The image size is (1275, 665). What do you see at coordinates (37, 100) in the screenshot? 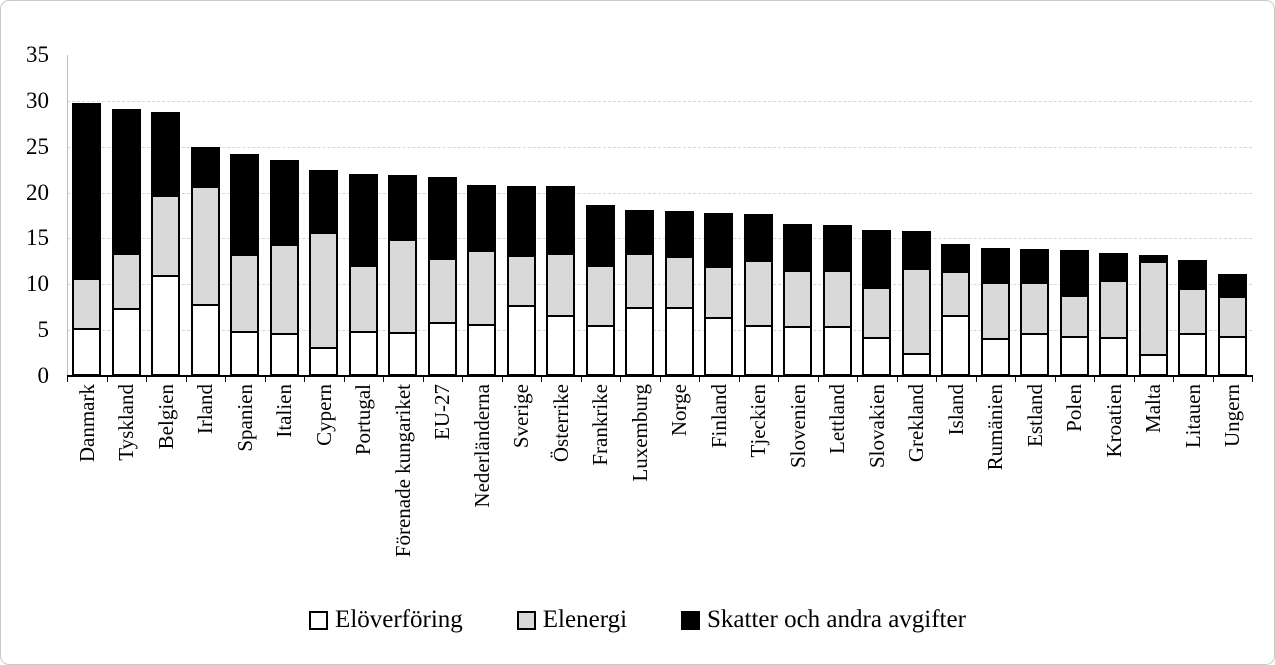
I see `y-axis-tick-label: 30` at bounding box center [37, 100].